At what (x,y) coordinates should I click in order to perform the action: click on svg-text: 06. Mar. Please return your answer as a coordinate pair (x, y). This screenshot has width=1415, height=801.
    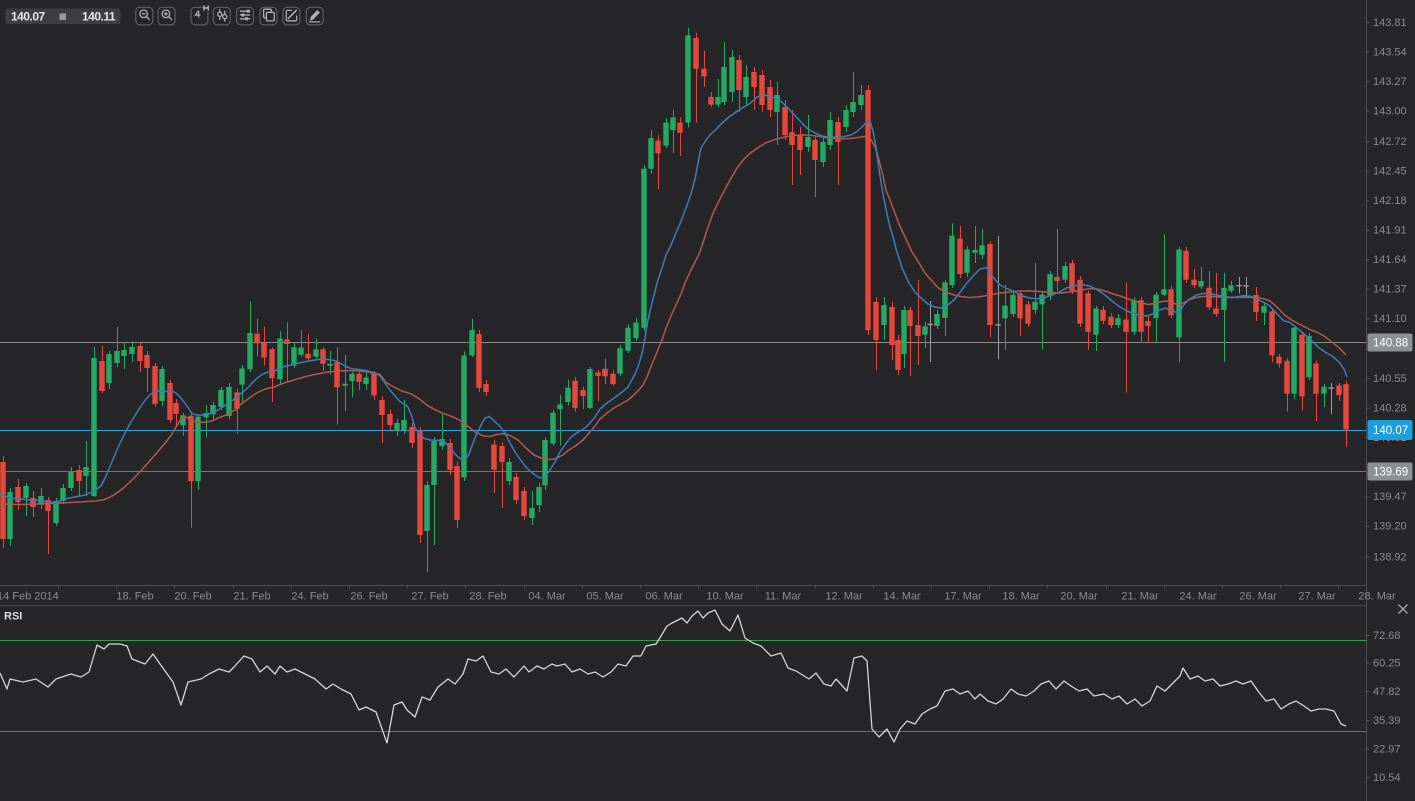
    Looking at the image, I should click on (664, 597).